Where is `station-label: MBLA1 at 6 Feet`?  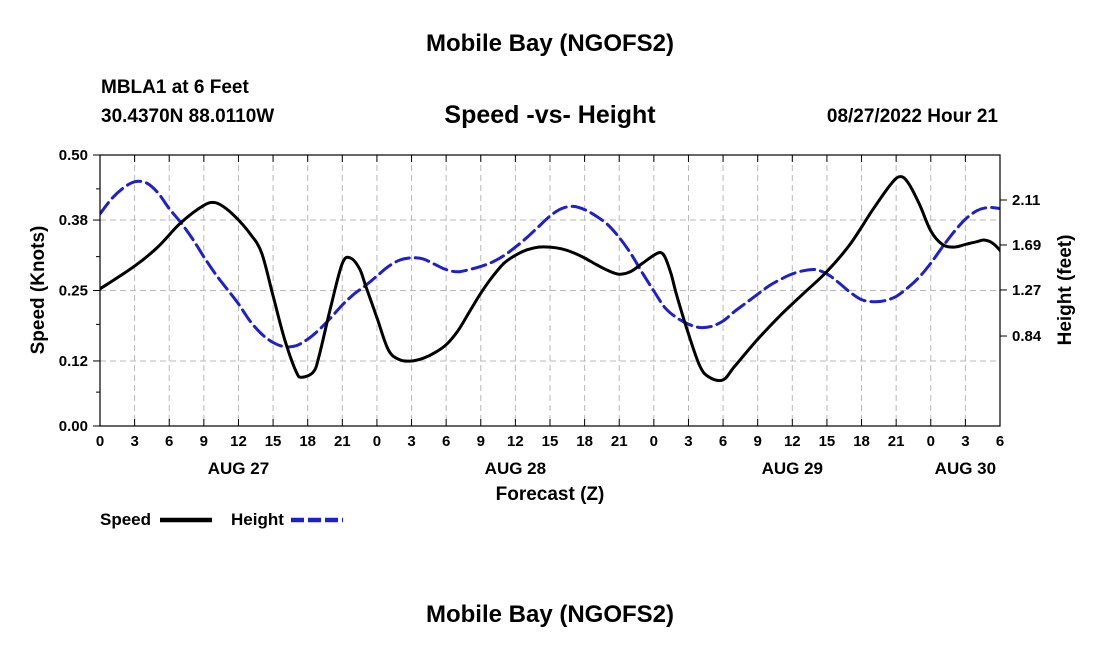 station-label: MBLA1 at 6 Feet is located at coordinates (175, 87).